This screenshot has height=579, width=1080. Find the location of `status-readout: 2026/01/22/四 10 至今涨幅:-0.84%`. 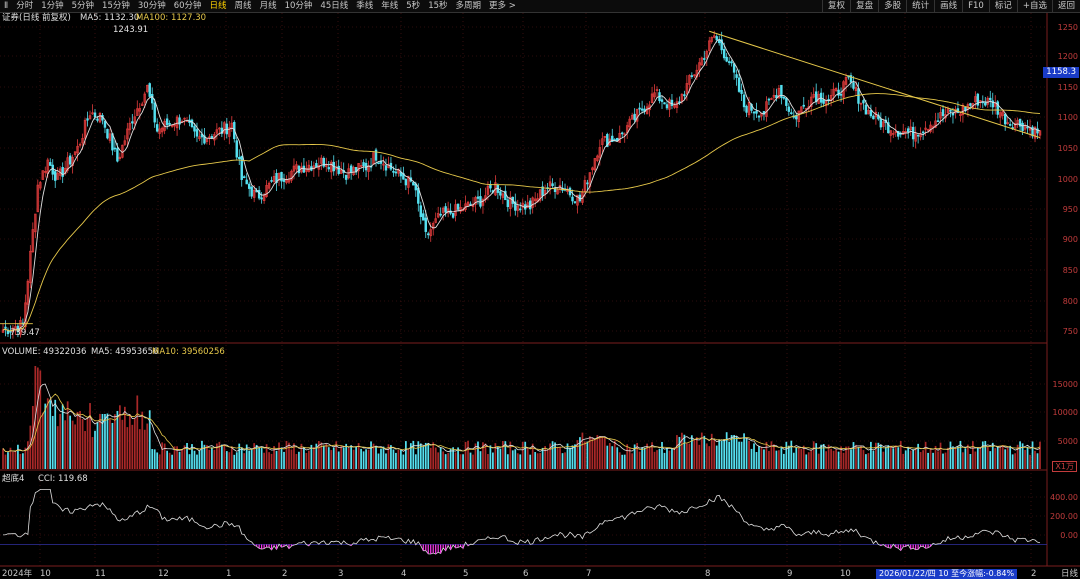

status-readout: 2026/01/22/四 10 至今涨幅:-0.84% is located at coordinates (947, 574).